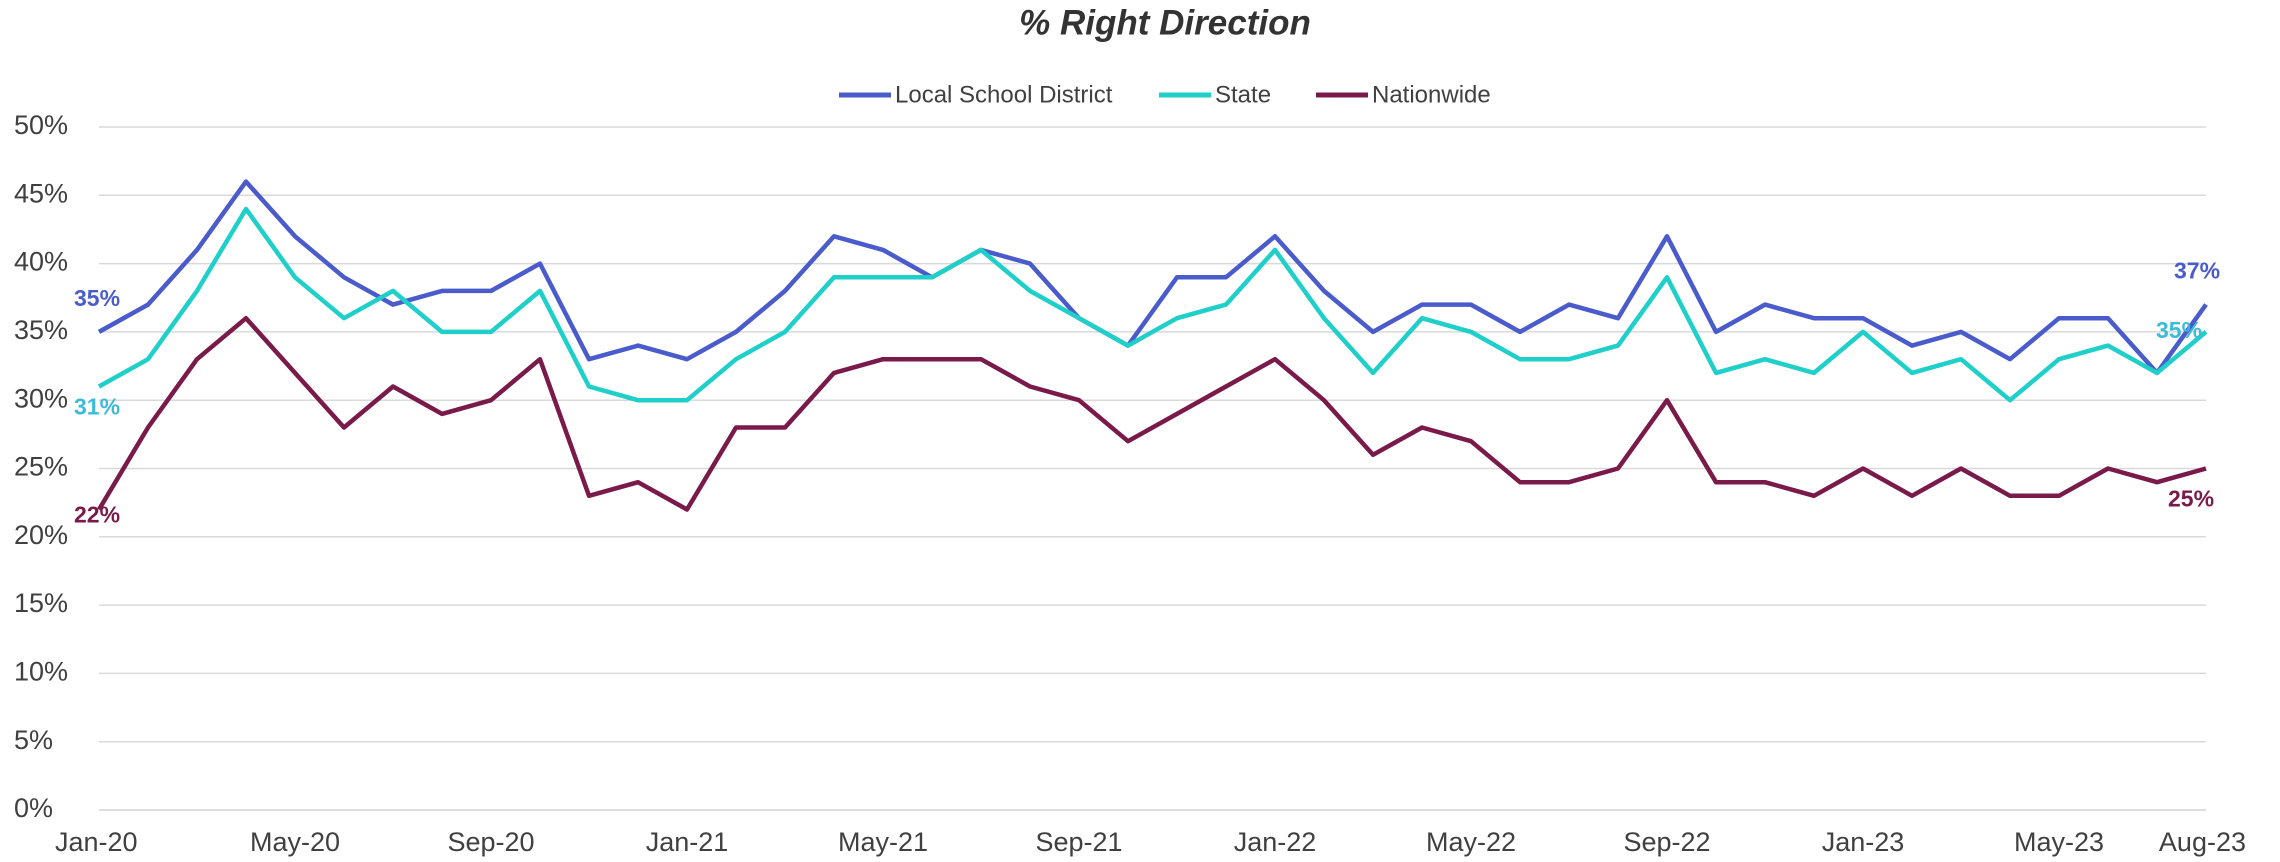 The width and height of the screenshot is (2280, 862). Describe the element at coordinates (1275, 842) in the screenshot. I see `x-tick-label: Jan-22` at that location.